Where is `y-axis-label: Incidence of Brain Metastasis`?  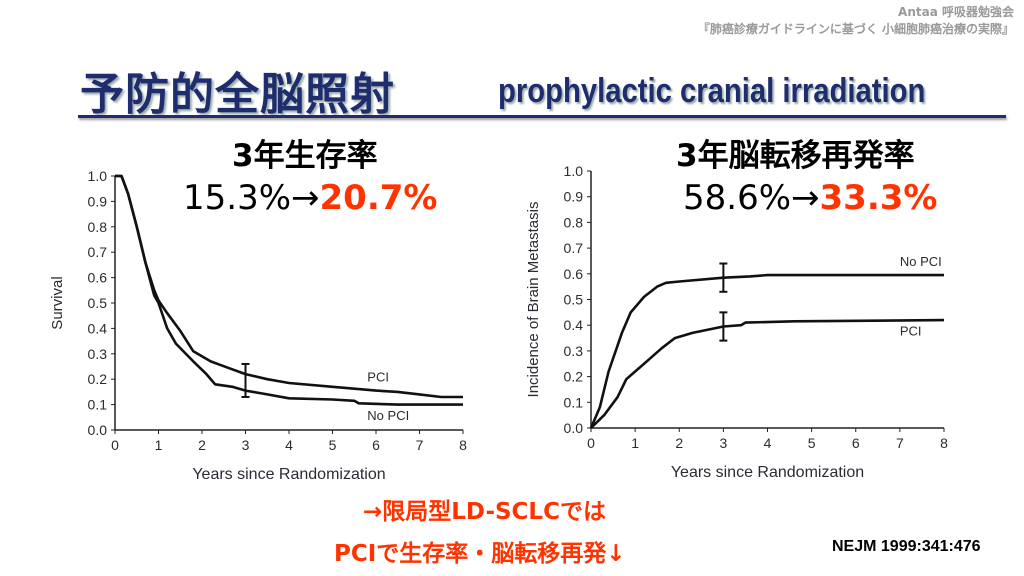 y-axis-label: Incidence of Brain Metastasis is located at coordinates (533, 300).